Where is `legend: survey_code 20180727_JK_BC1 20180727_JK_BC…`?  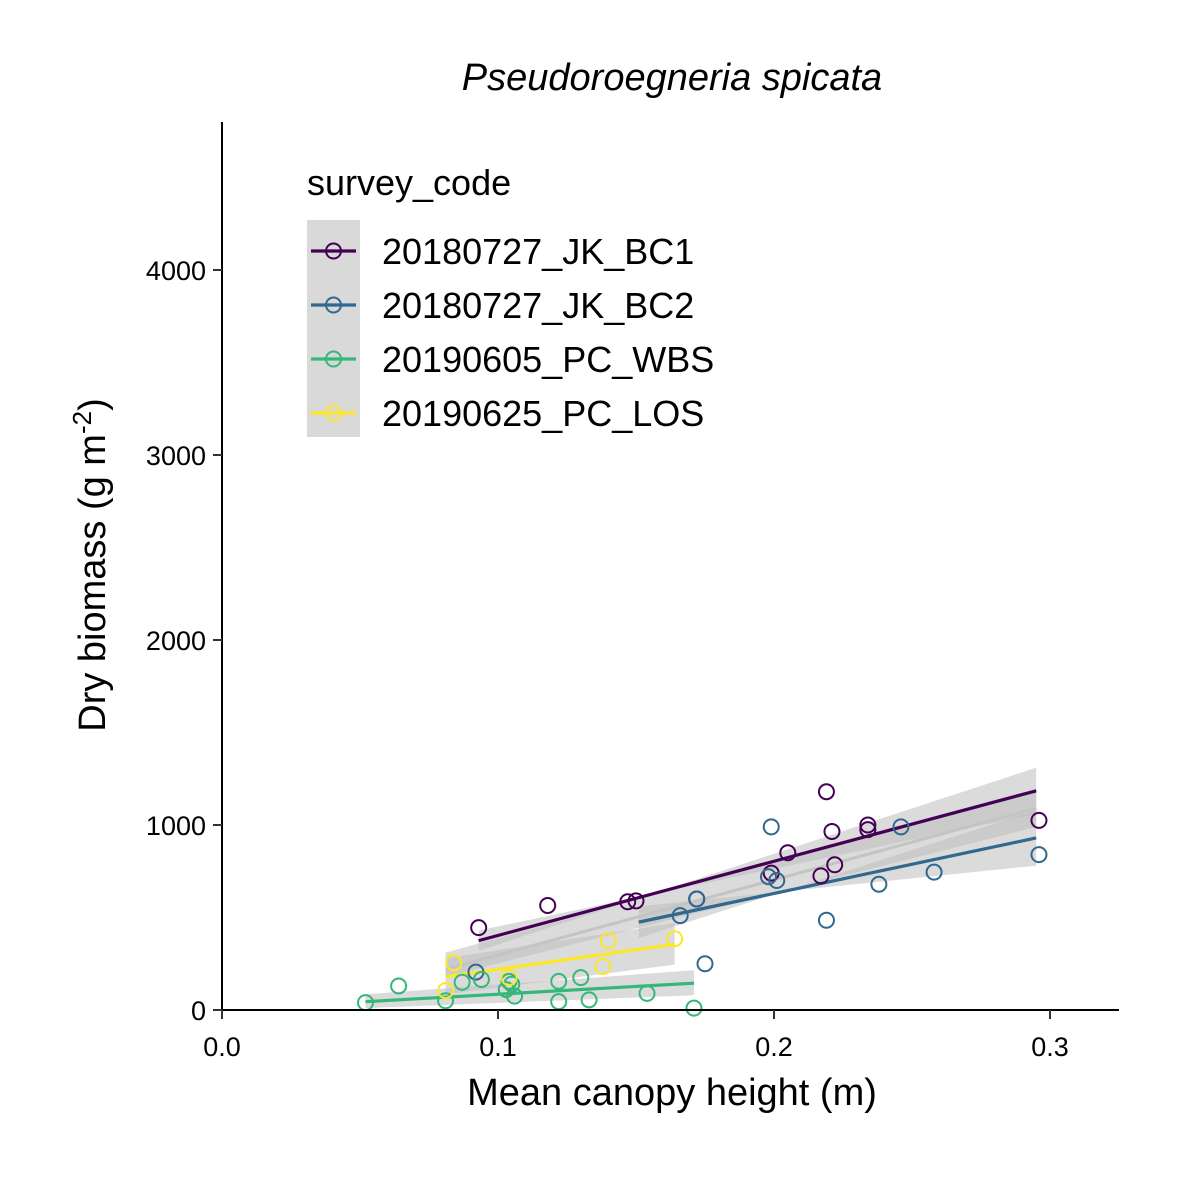
legend: survey_code 20180727_JK_BC1 20180727_JK_BC… is located at coordinates (510, 299).